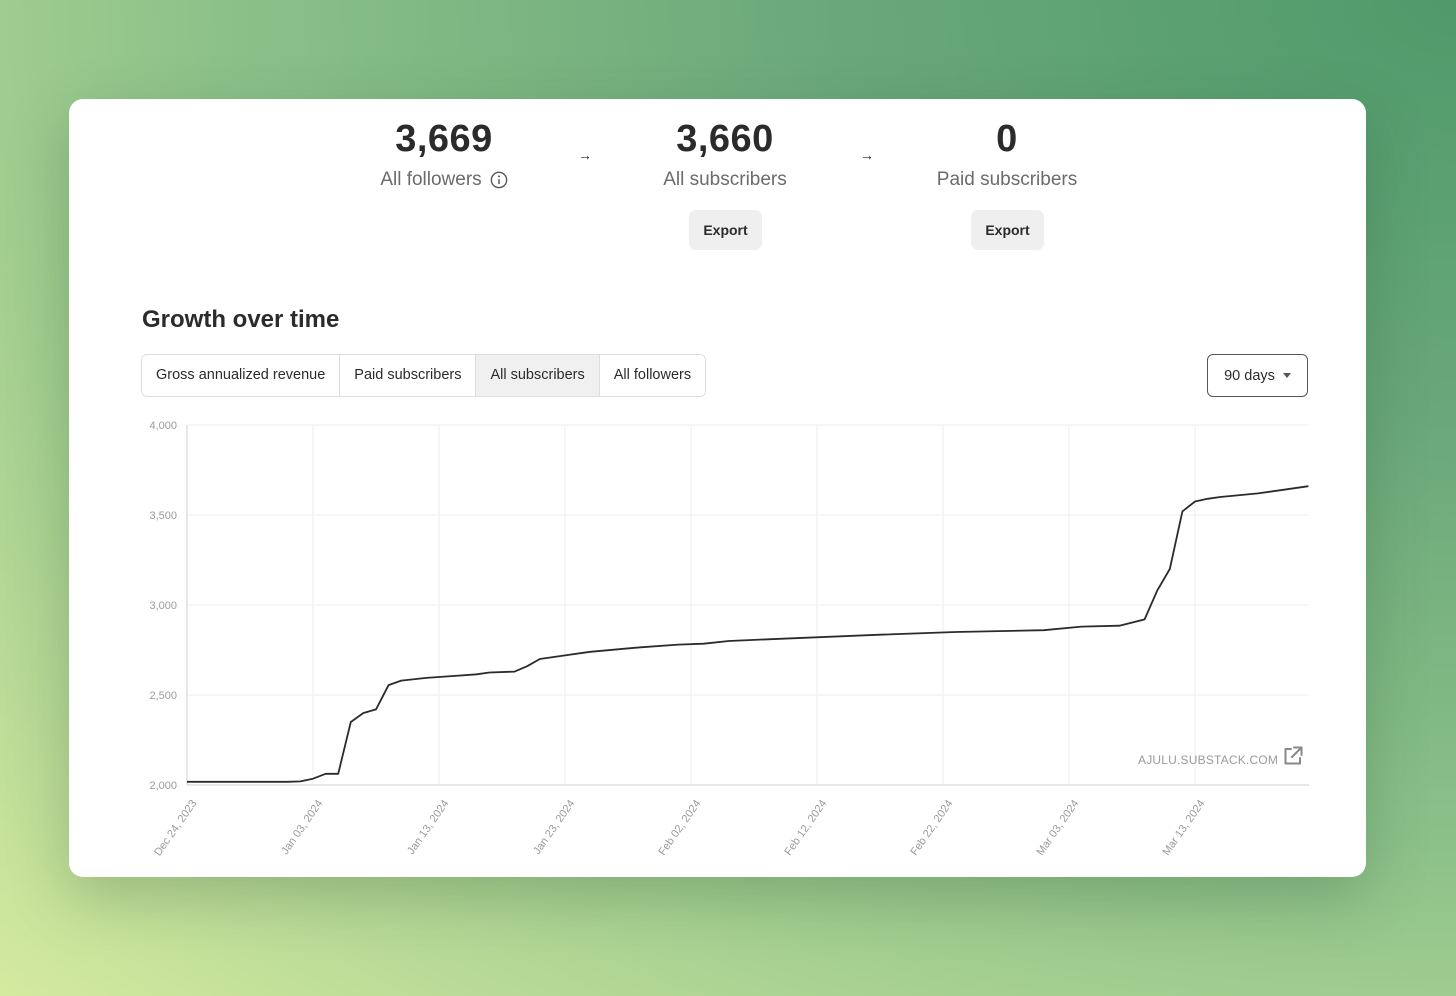 The width and height of the screenshot is (1456, 996). What do you see at coordinates (805, 828) in the screenshot?
I see `x-tick-label: Feb 12, 2024` at bounding box center [805, 828].